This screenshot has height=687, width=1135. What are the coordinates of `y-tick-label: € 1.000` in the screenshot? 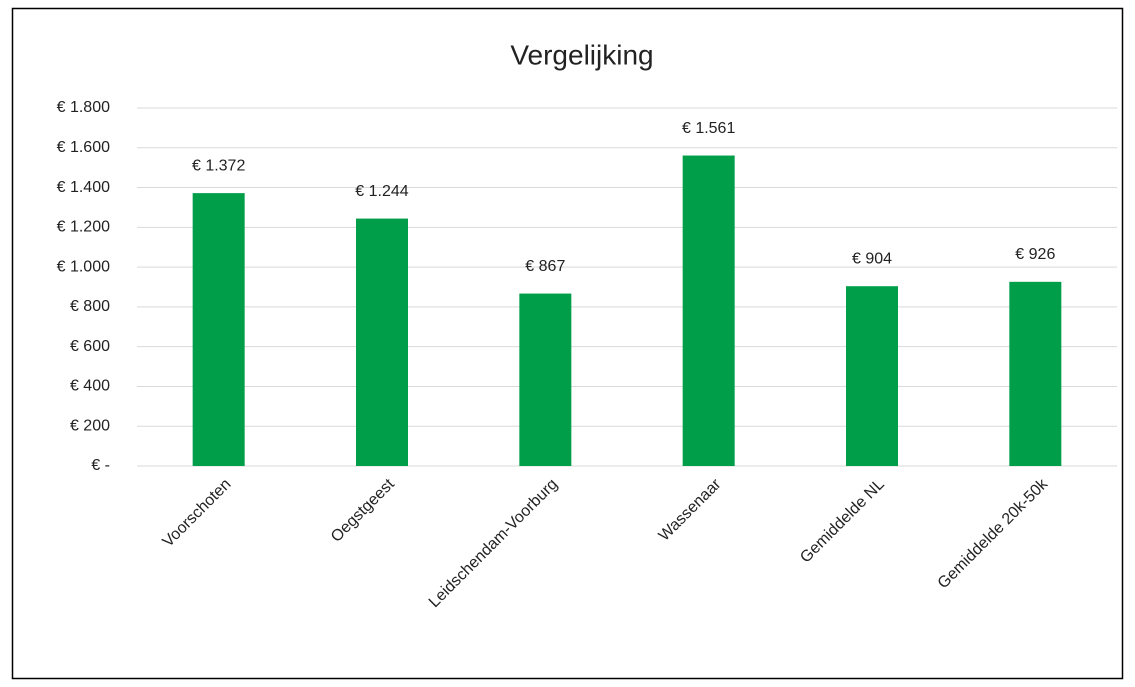 It's located at (83, 266).